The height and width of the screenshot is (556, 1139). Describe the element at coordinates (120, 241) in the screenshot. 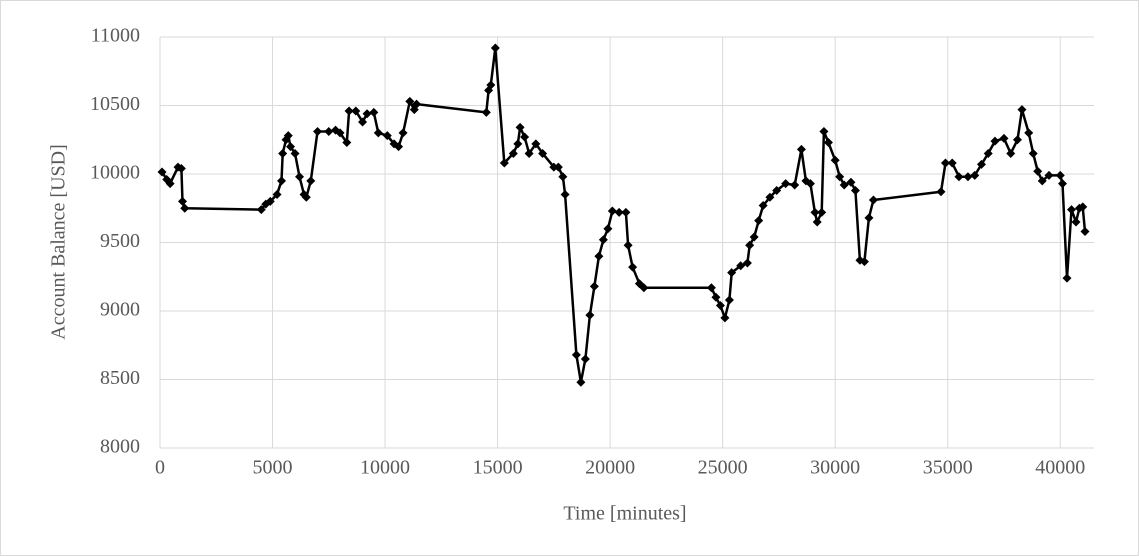

I see `y-tick-label: 9500` at that location.